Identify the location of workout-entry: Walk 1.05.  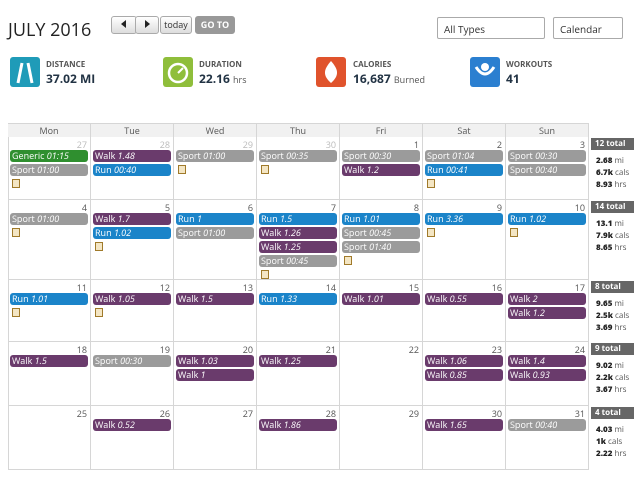
(132, 299).